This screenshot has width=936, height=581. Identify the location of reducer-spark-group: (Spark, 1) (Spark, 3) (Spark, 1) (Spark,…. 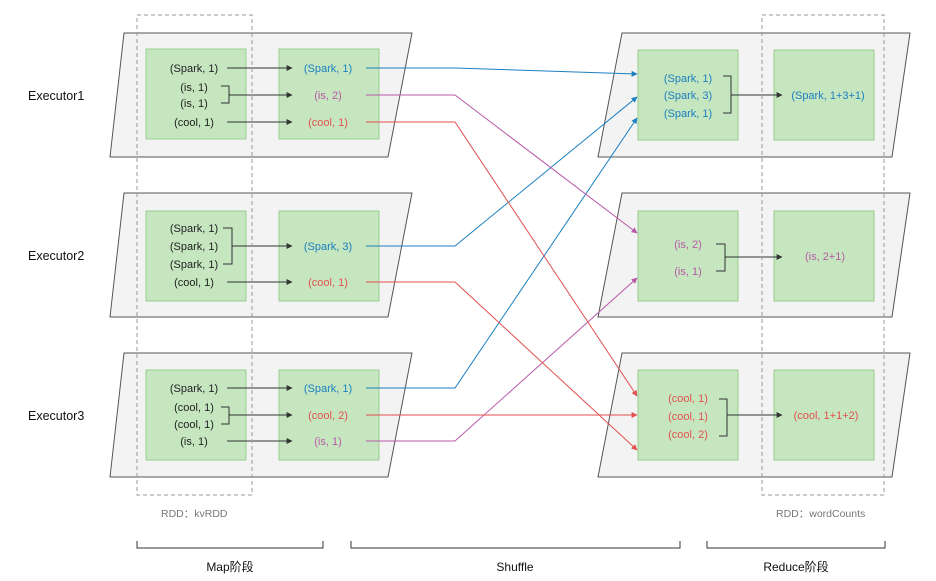
(754, 95).